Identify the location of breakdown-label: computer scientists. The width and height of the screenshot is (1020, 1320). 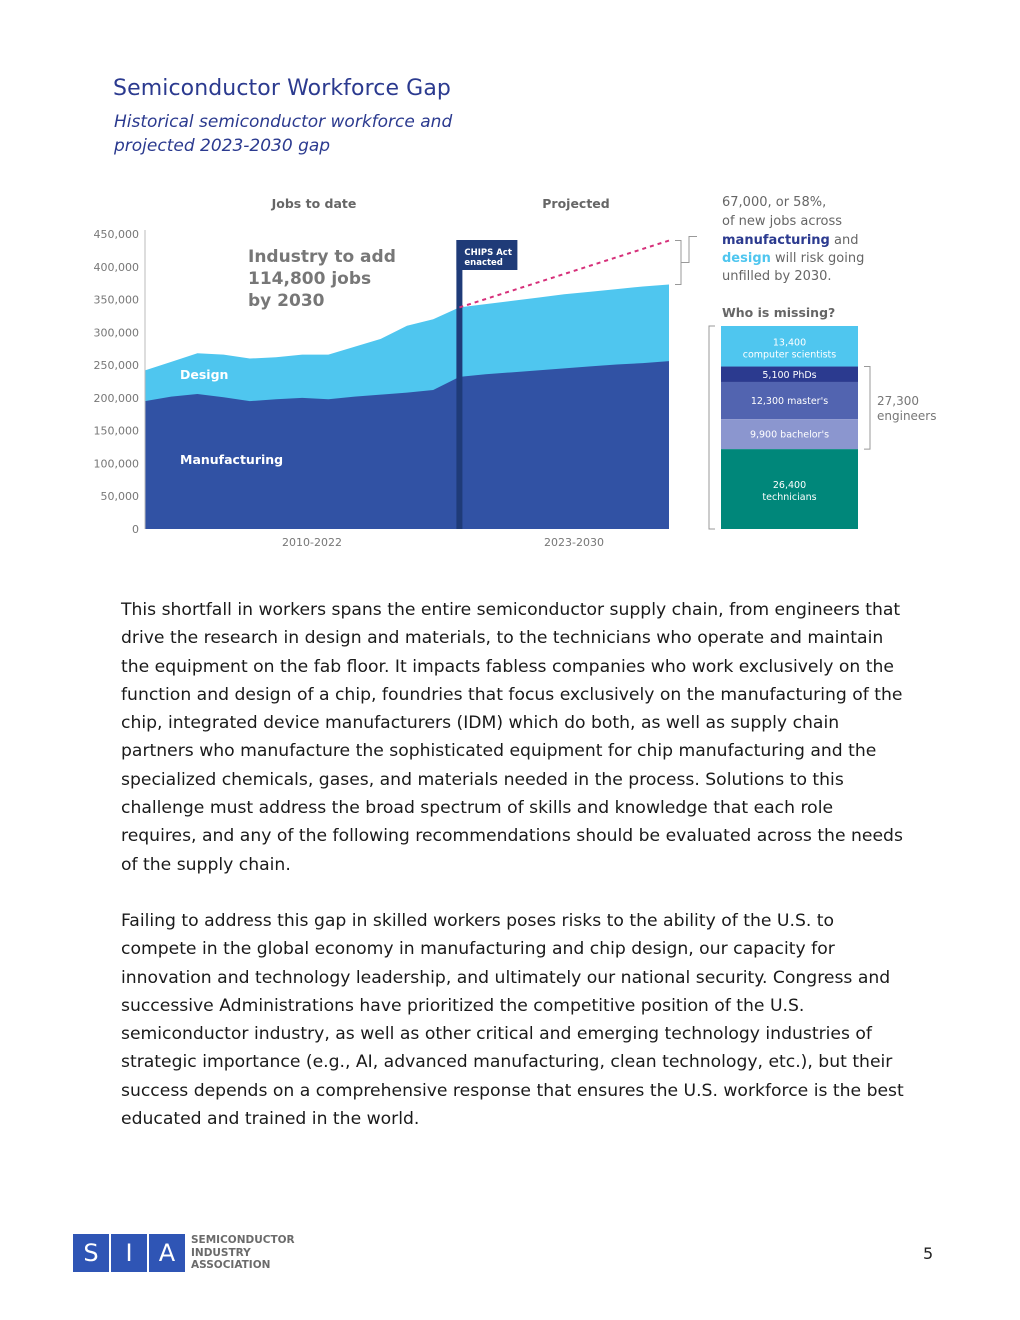
(790, 354).